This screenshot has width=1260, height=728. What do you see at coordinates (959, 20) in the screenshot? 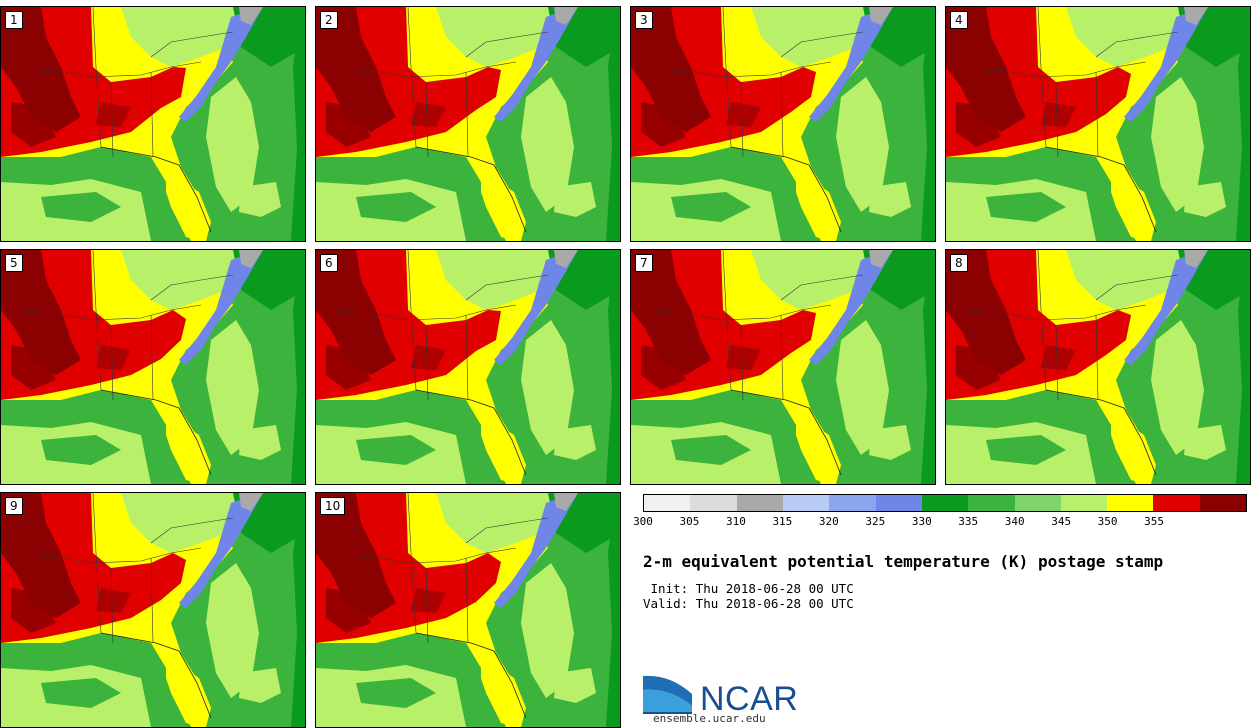
I see `member-label: 4` at bounding box center [959, 20].